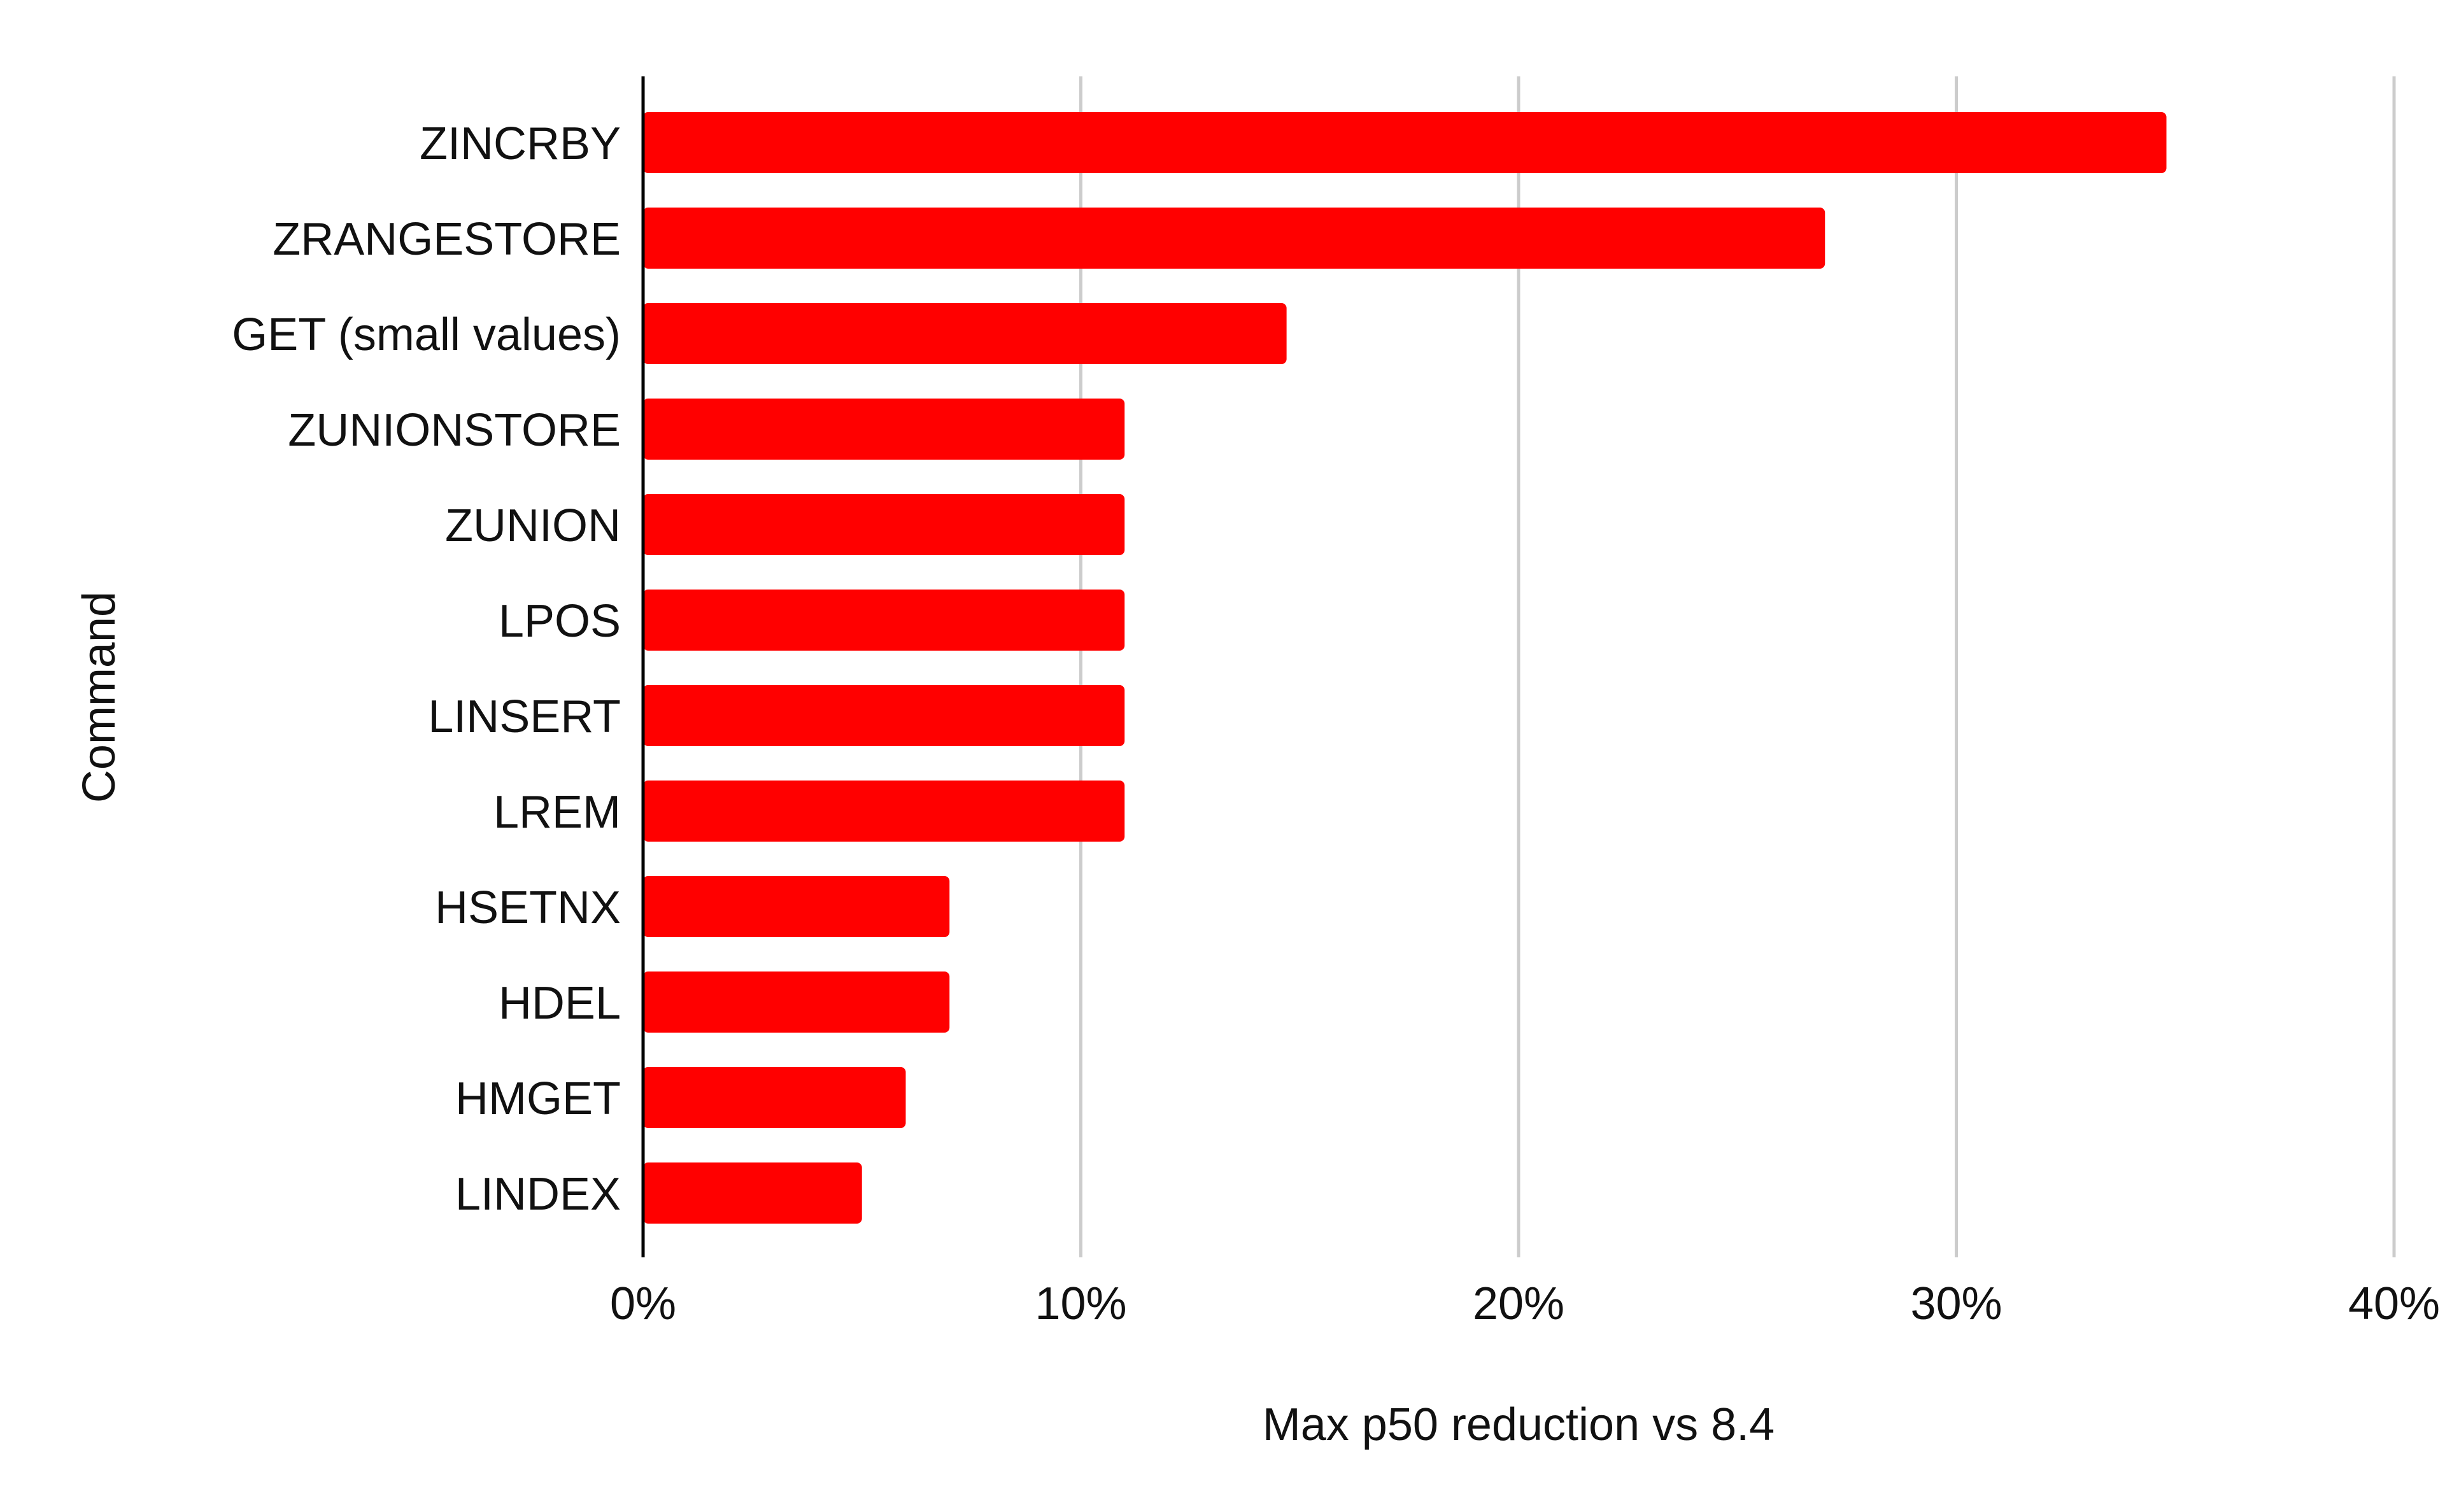 The width and height of the screenshot is (2445, 1512). I want to click on category-label: ZRANGESTORE, so click(447, 239).